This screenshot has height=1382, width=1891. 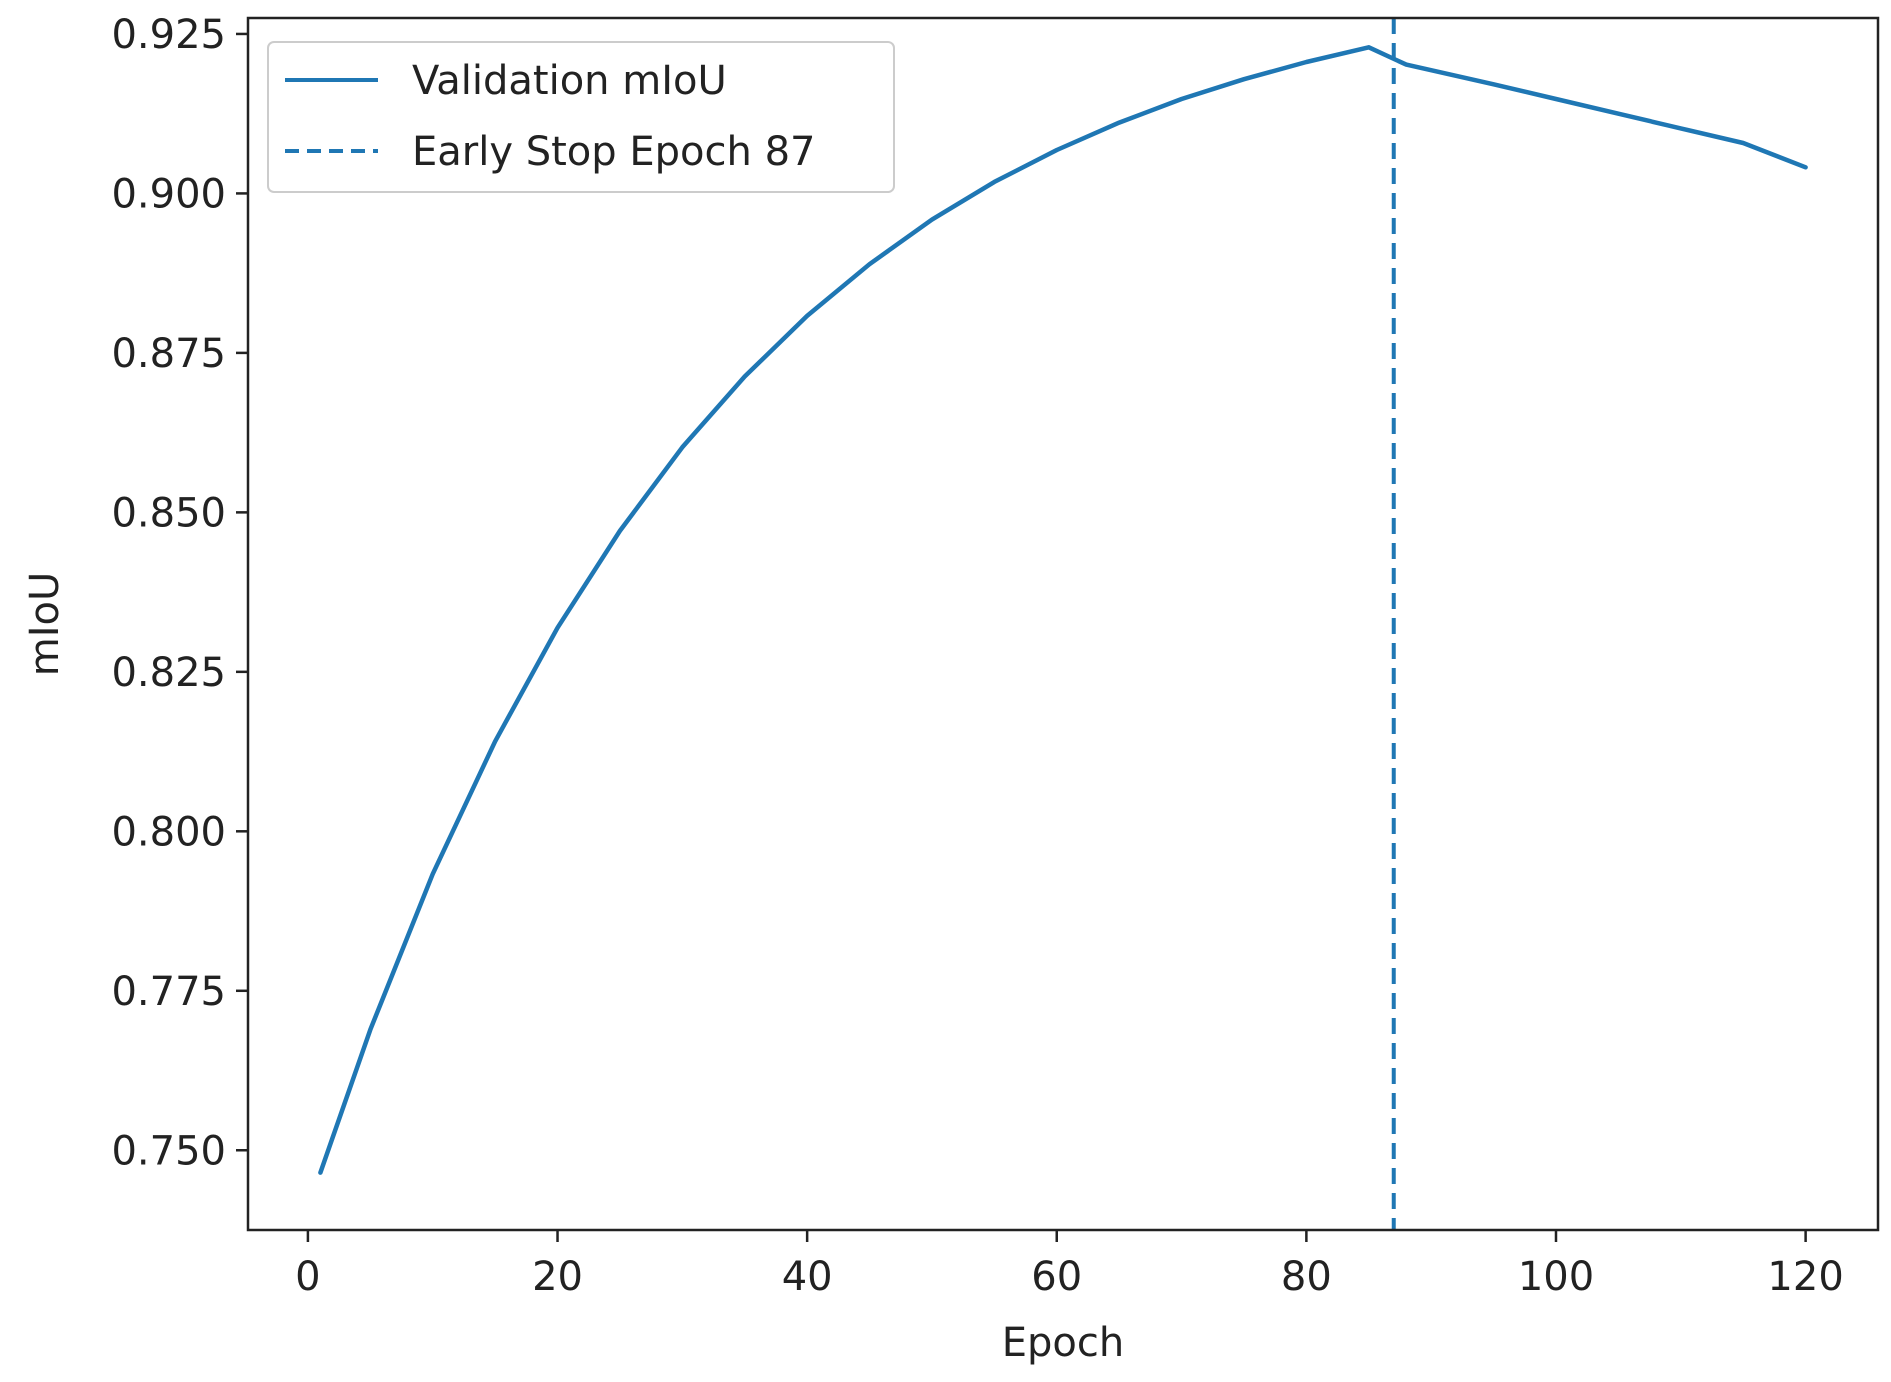 What do you see at coordinates (1805, 1277) in the screenshot?
I see `x-tick-label: 120` at bounding box center [1805, 1277].